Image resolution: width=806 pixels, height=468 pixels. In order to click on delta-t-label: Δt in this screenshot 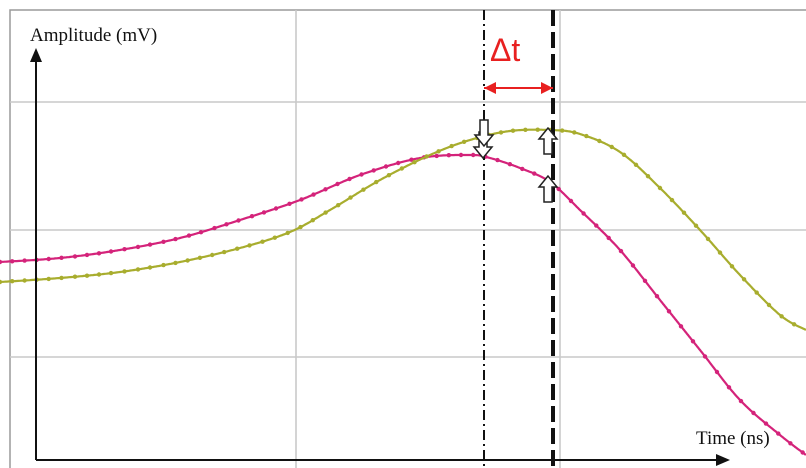, I will do `click(505, 50)`.